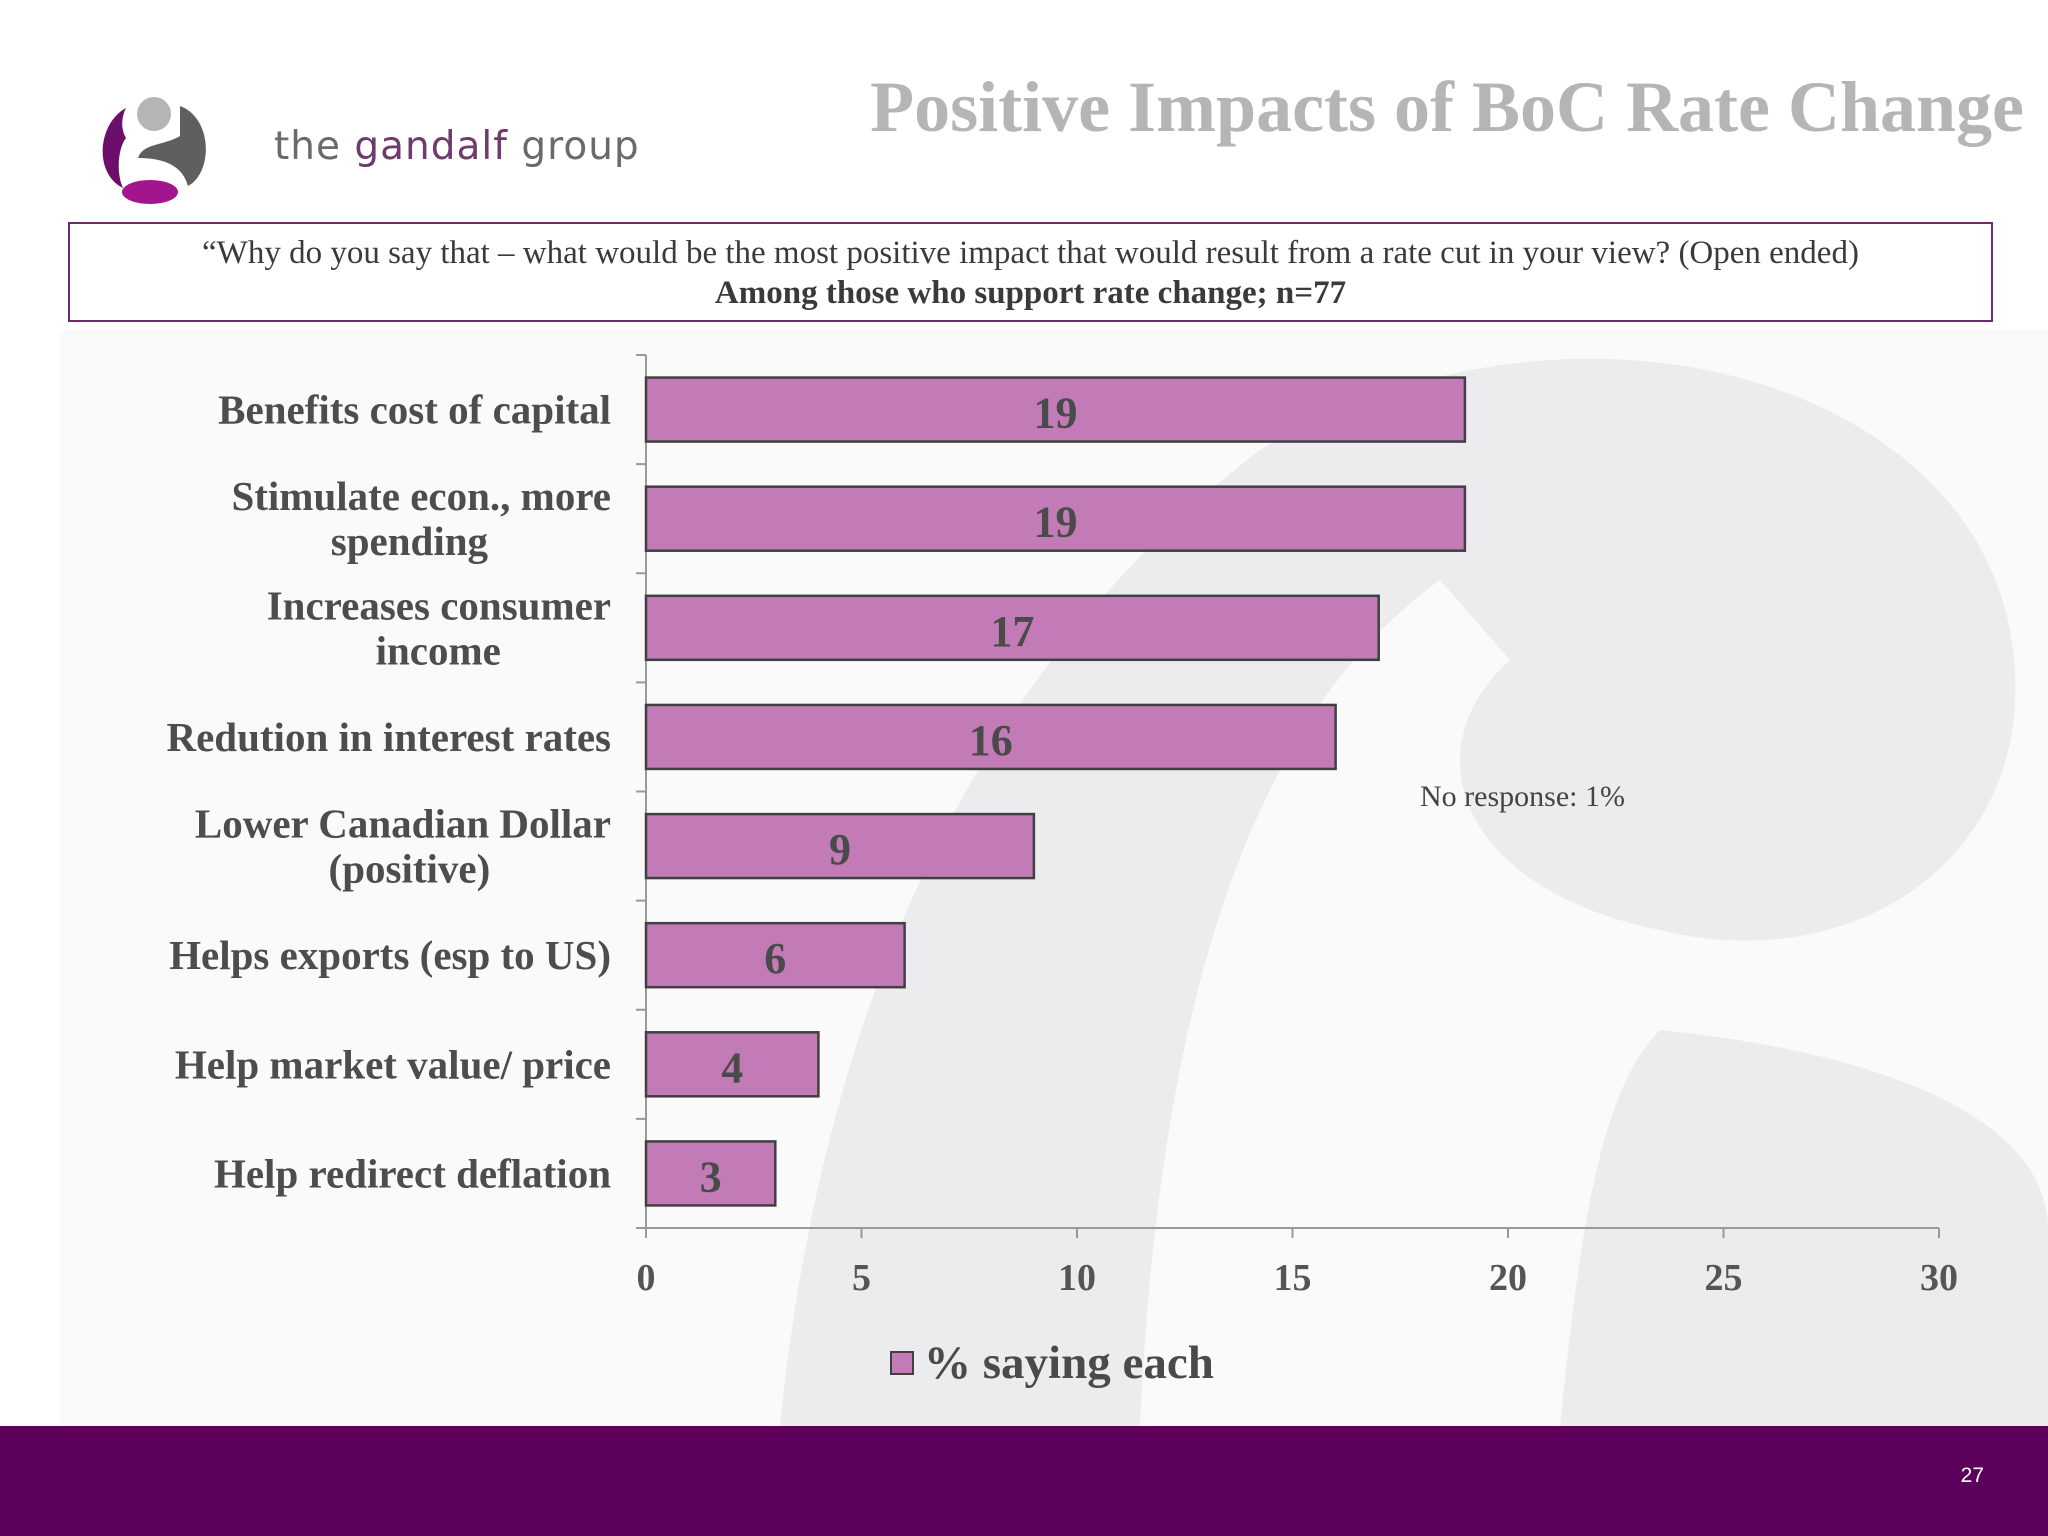 This screenshot has width=2048, height=1536. Describe the element at coordinates (991, 740) in the screenshot. I see `data-label: 16` at that location.